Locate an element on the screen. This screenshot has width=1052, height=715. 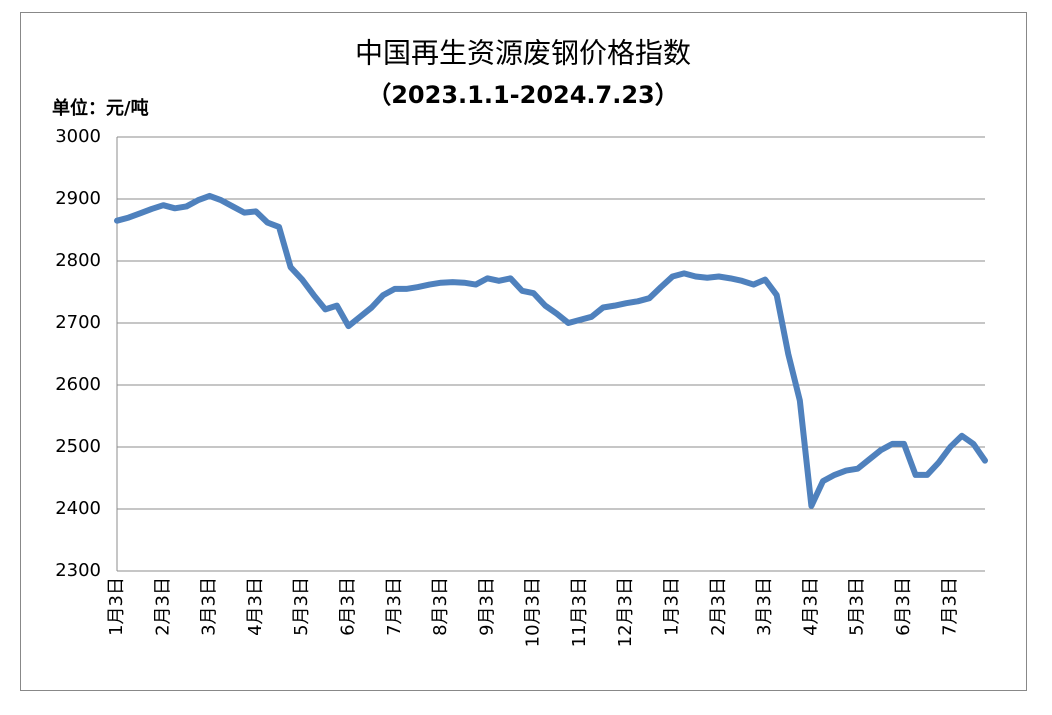
x-tick-label: 9月3日 is located at coordinates (486, 606).